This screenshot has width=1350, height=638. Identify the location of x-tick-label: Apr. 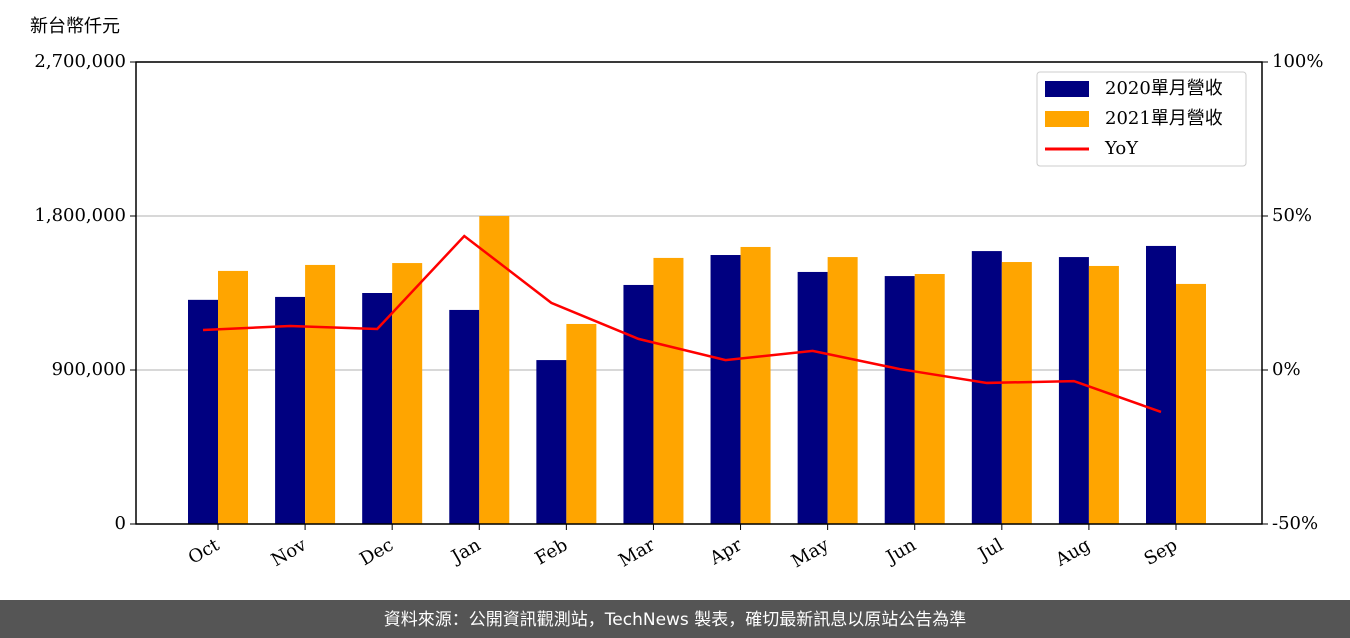
(725, 551).